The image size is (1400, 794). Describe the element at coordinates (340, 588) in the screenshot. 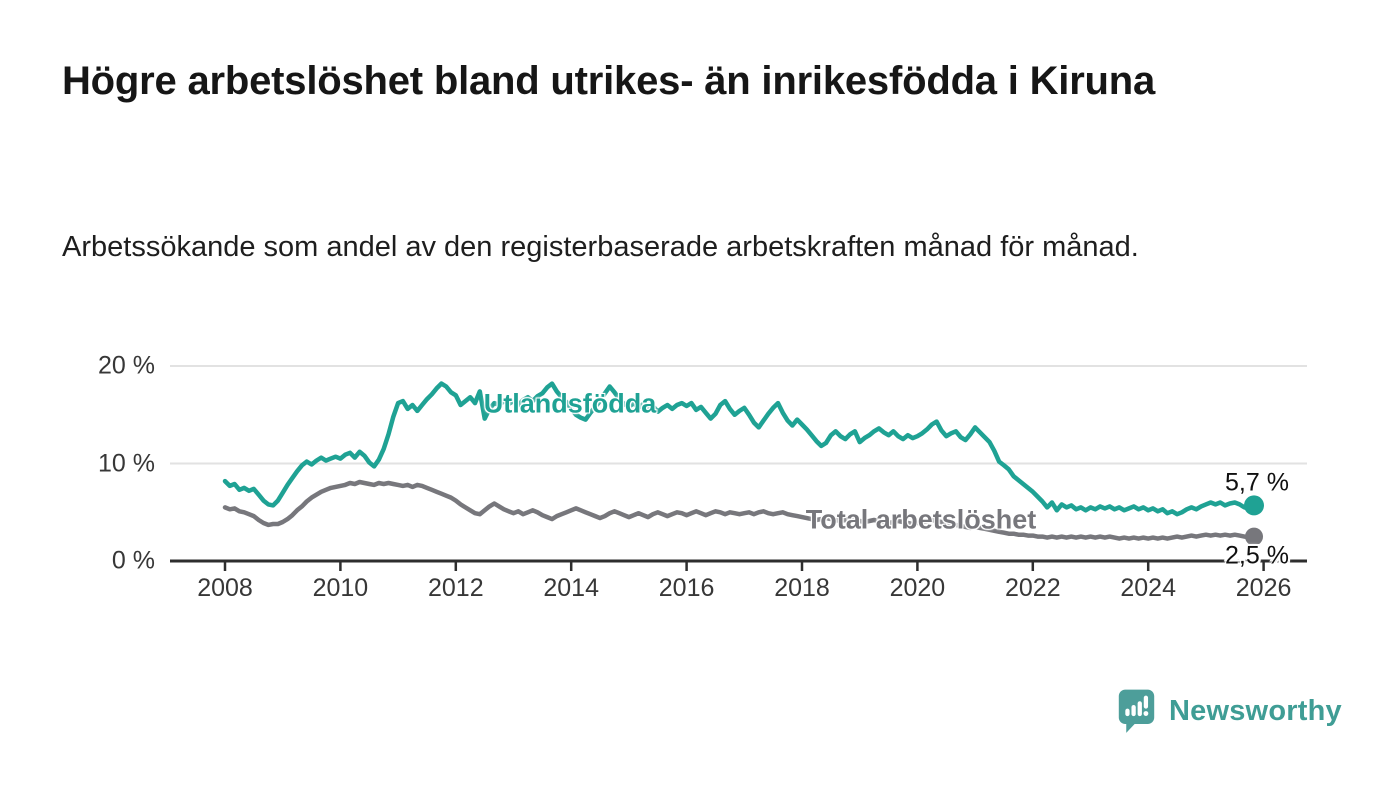

I see `x-tick-label-2010: 2010` at that location.